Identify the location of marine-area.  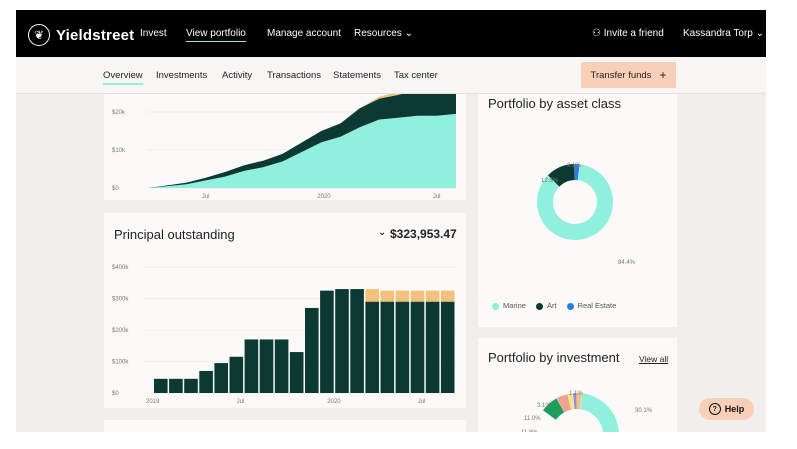
(302, 150).